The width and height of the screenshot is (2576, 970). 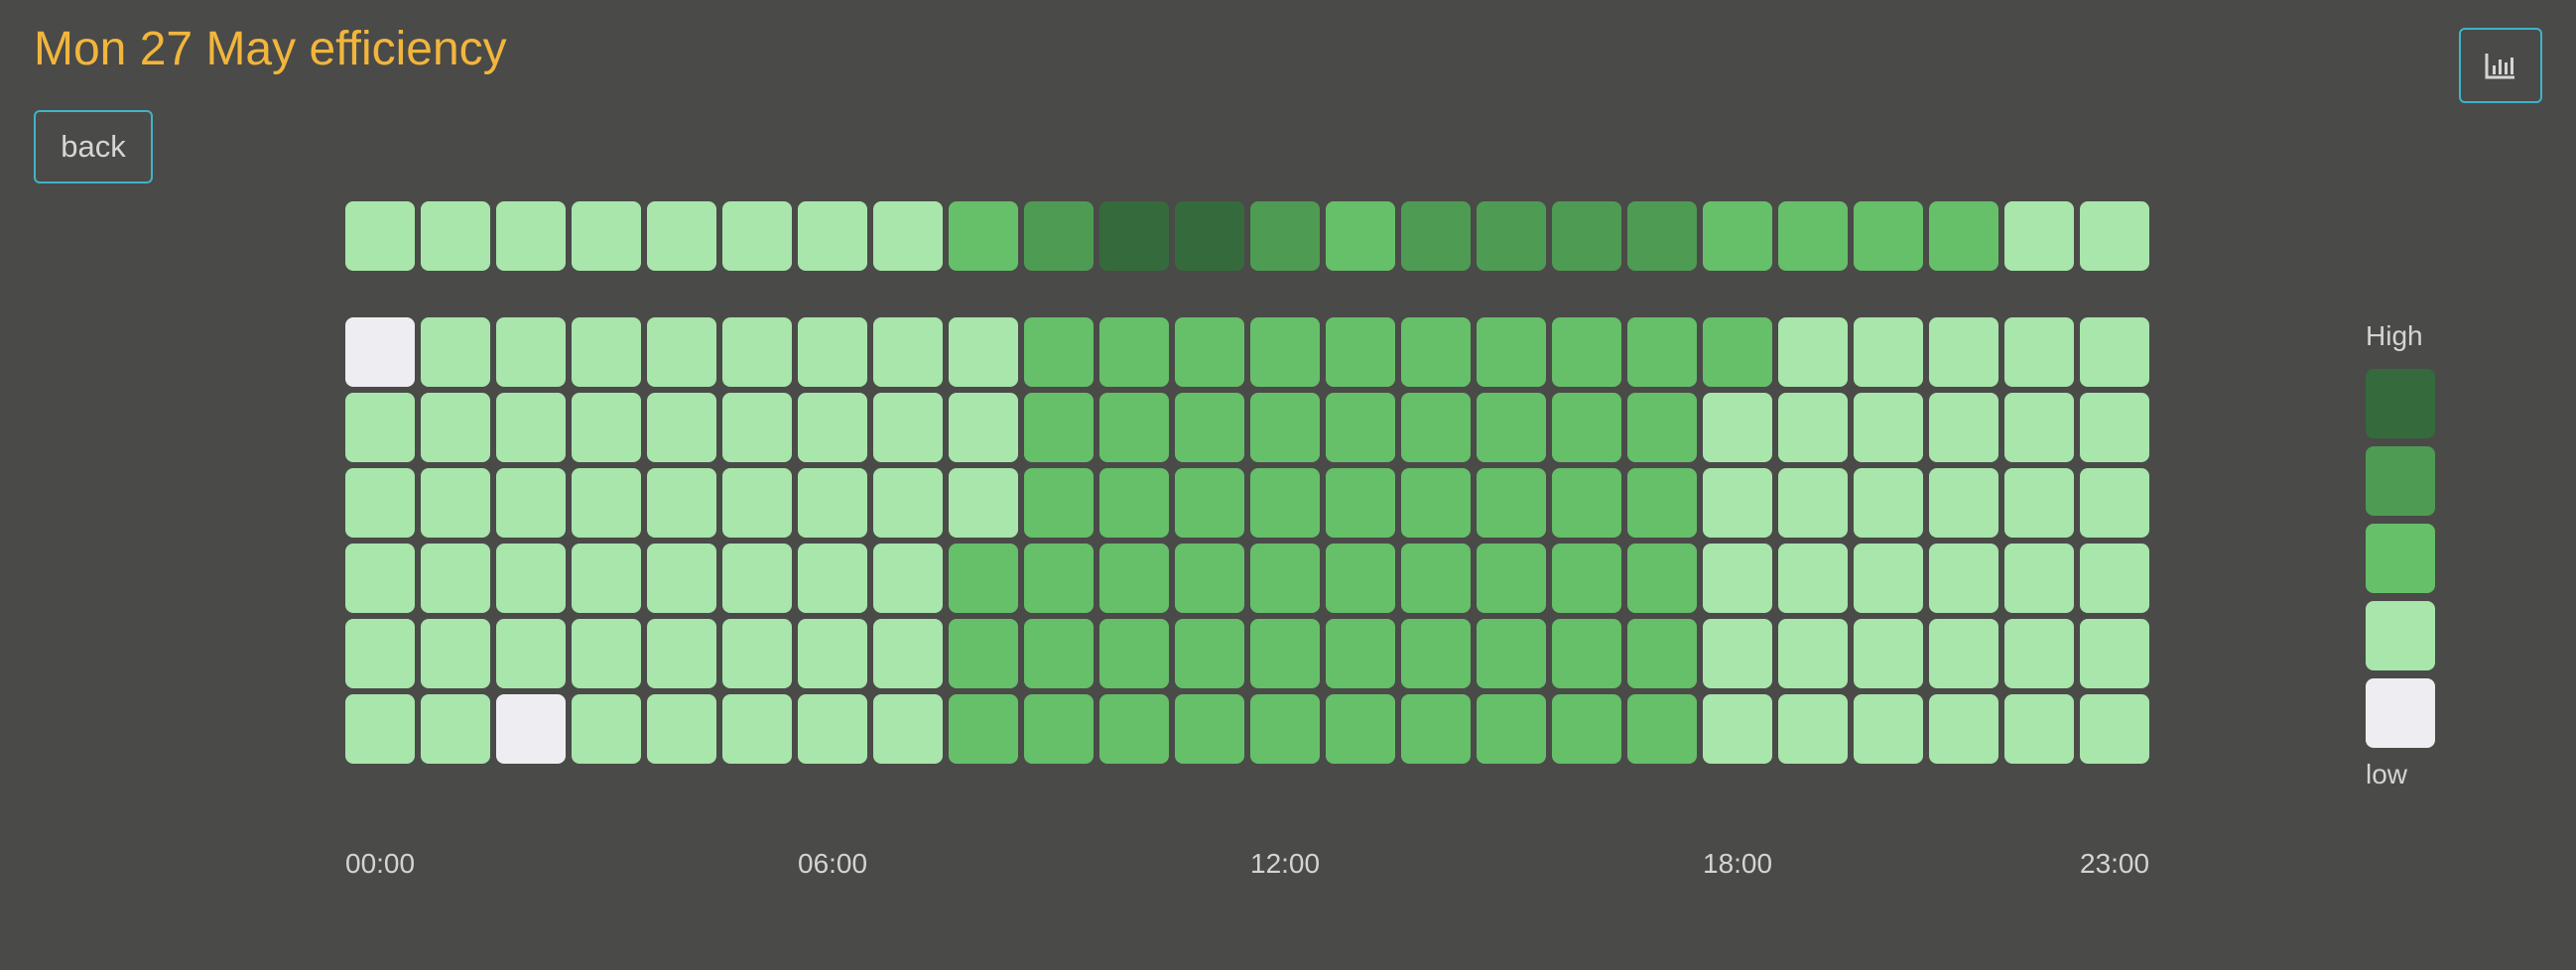 I want to click on chart-view-button, so click(x=2500, y=65).